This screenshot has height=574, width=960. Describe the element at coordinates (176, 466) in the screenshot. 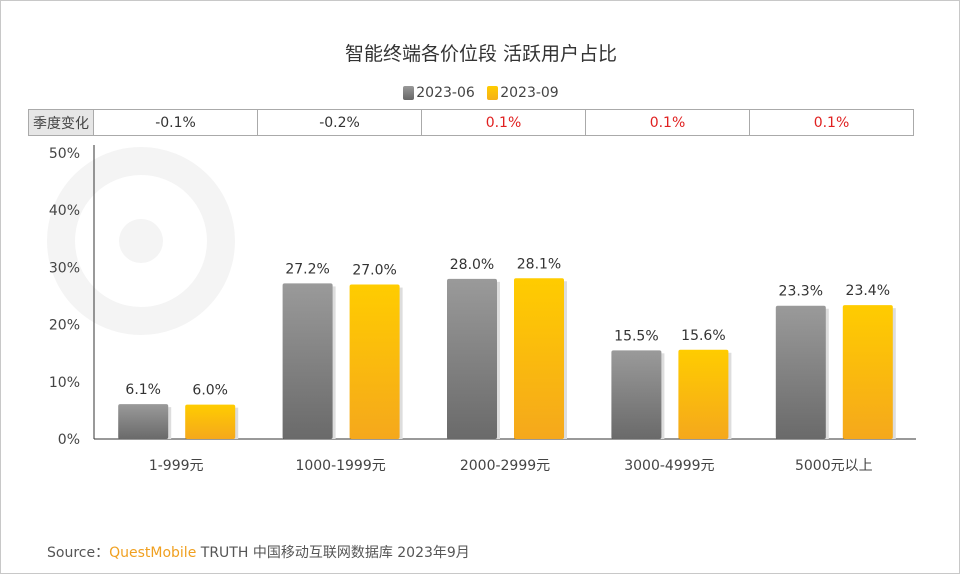

I see `x-tick-label: 1-999元` at that location.